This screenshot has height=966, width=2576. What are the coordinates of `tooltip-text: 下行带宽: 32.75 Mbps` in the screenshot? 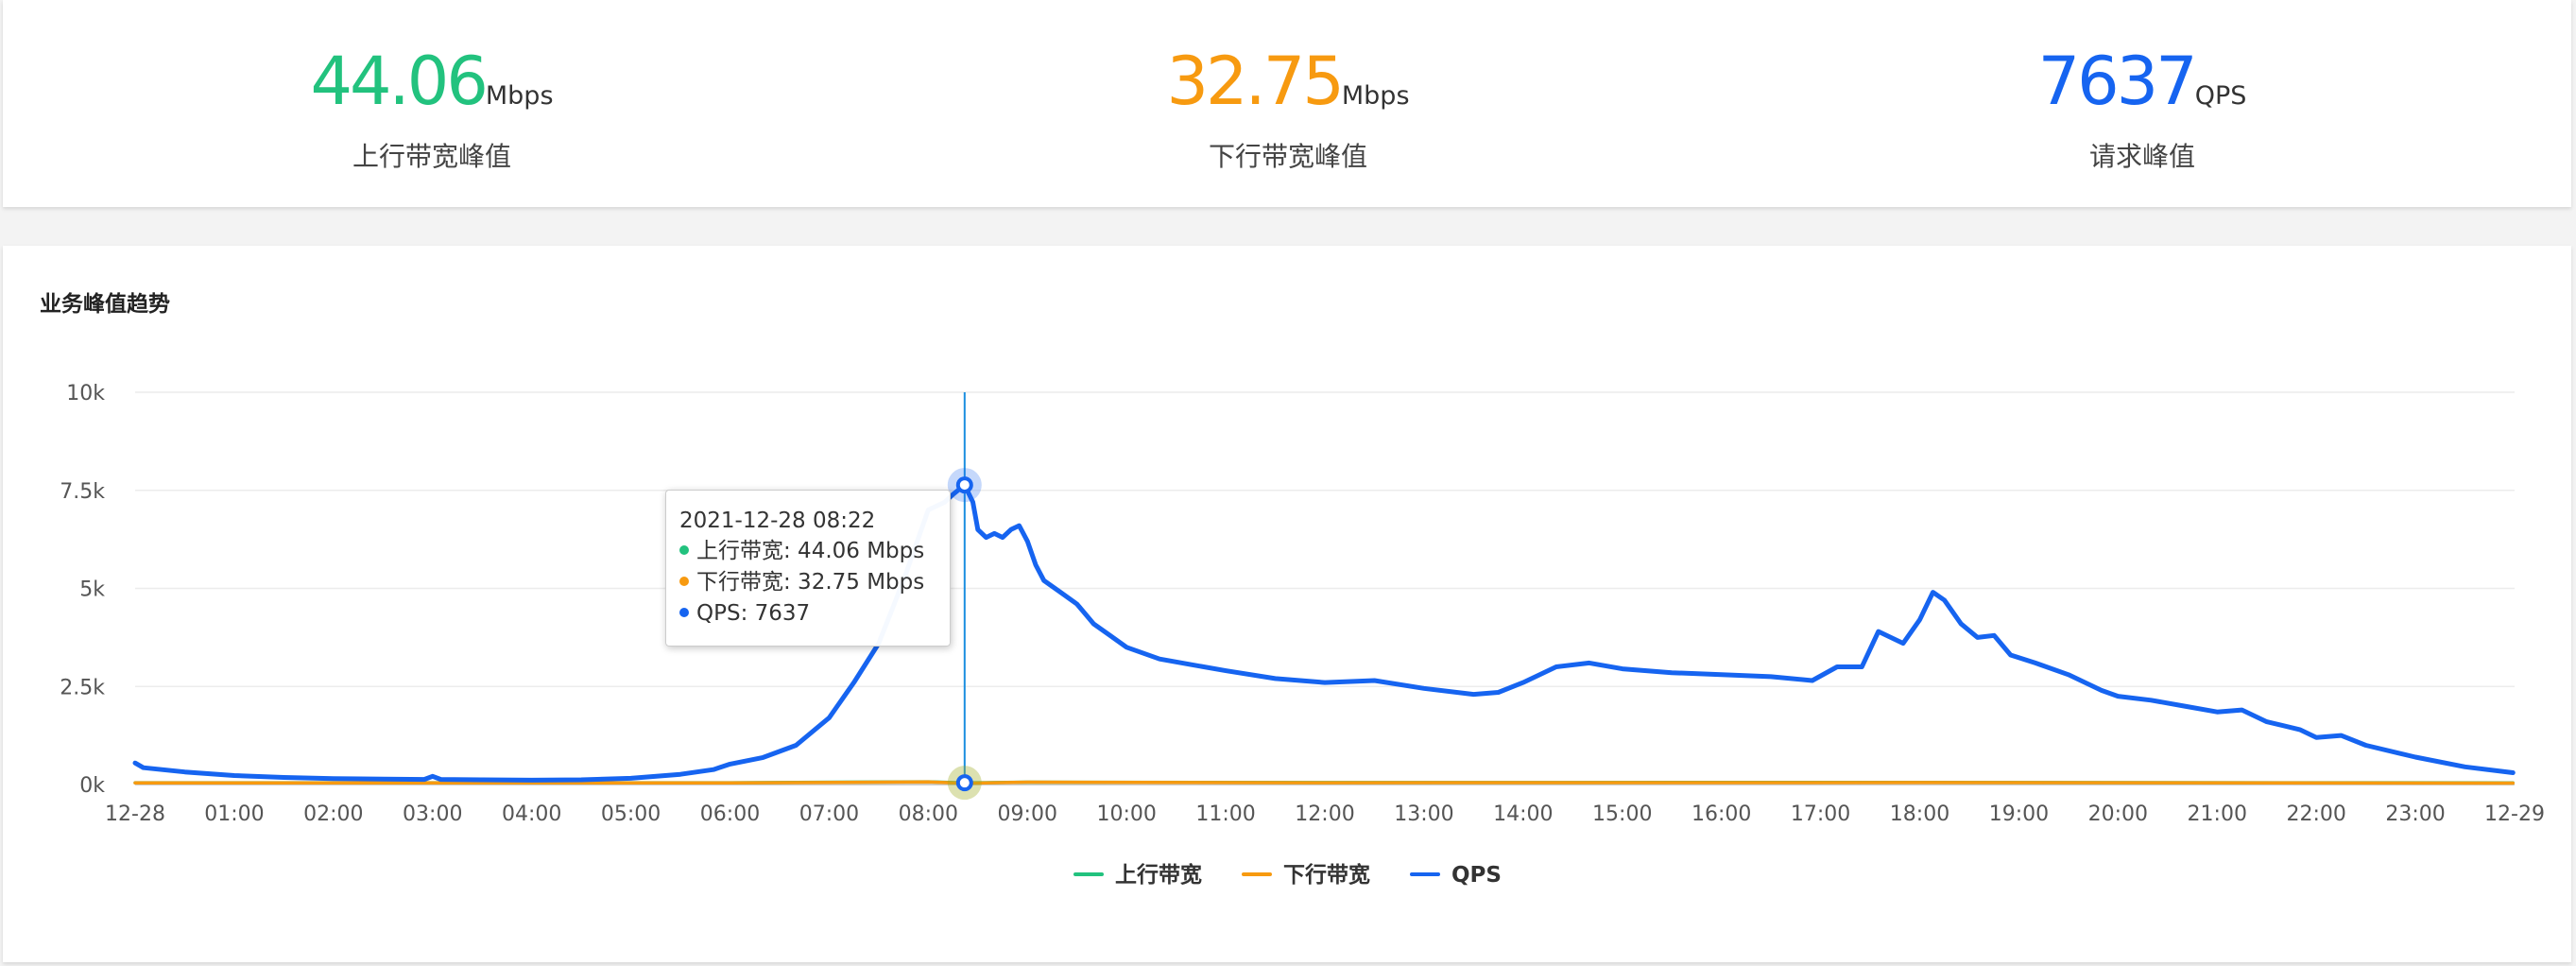 It's located at (810, 582).